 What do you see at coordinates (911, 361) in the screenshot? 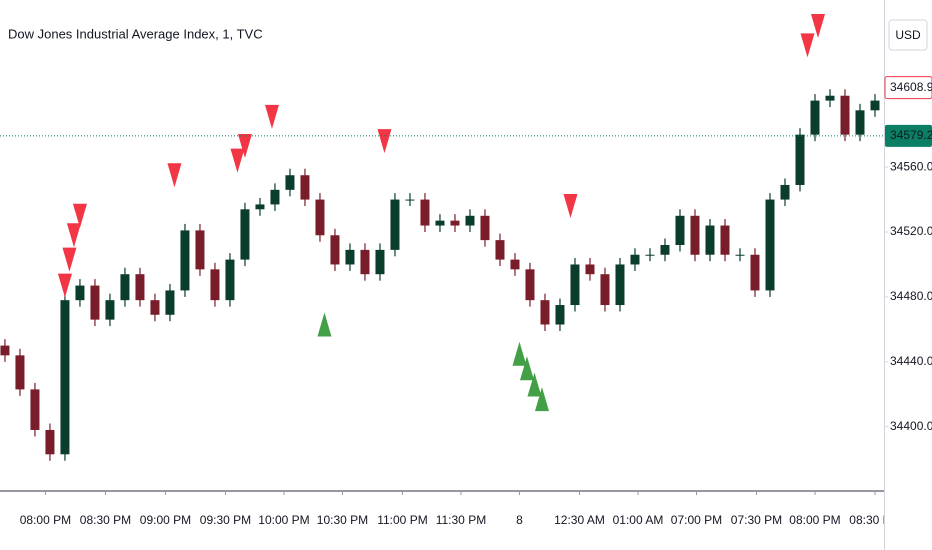
I see `y-tick-label: 34440.00` at bounding box center [911, 361].